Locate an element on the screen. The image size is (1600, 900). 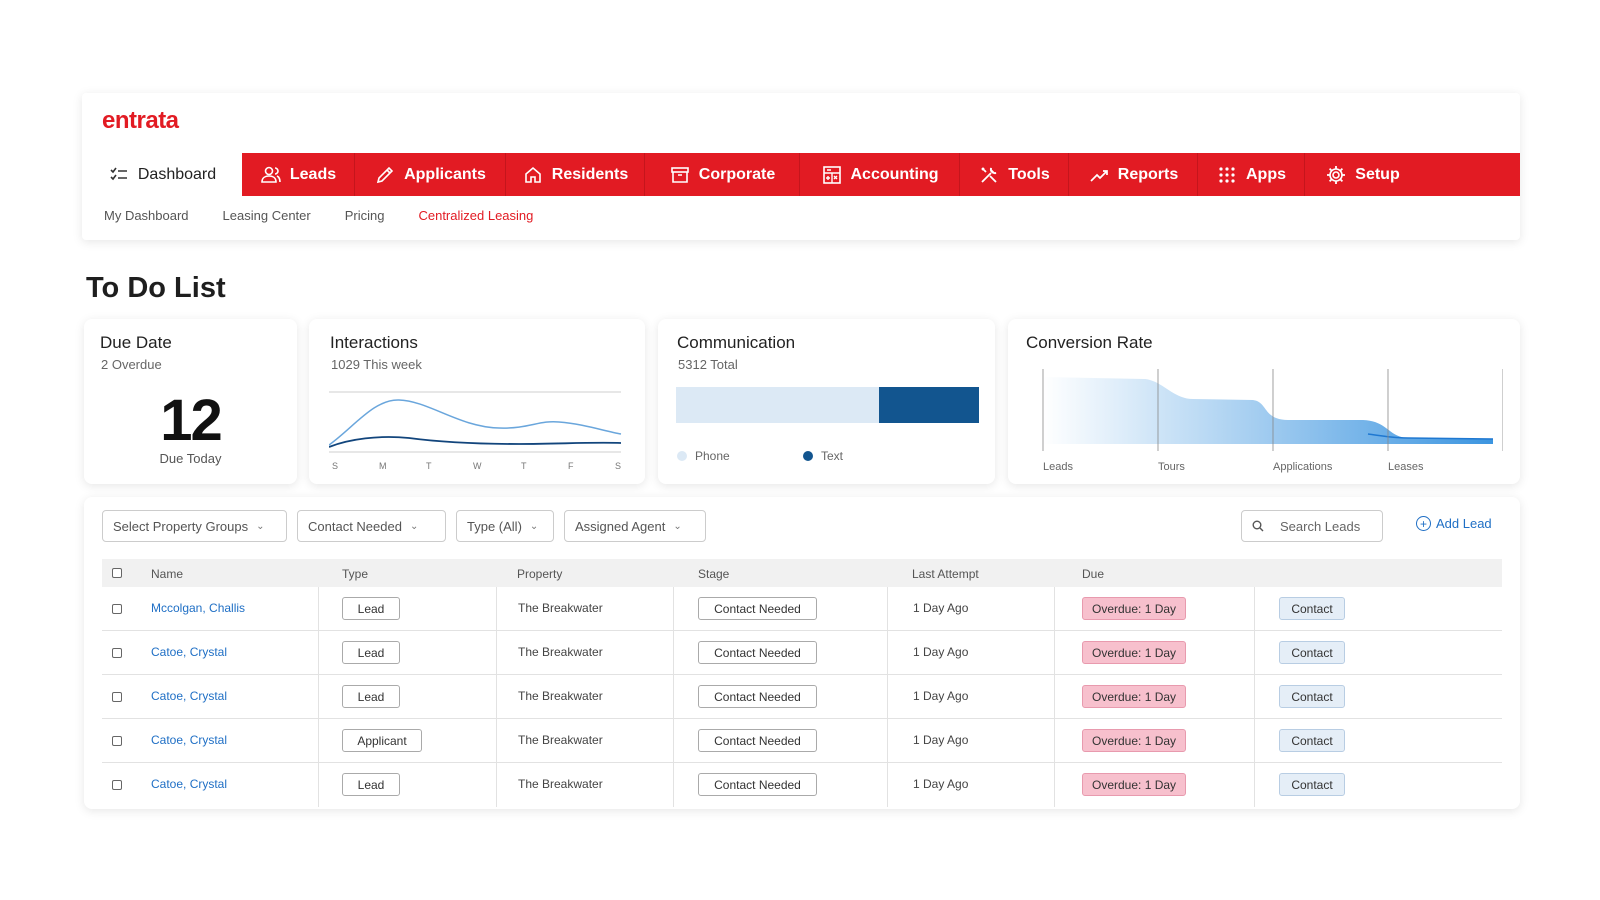
dropdown-label: Assigned Agent is located at coordinates (620, 526).